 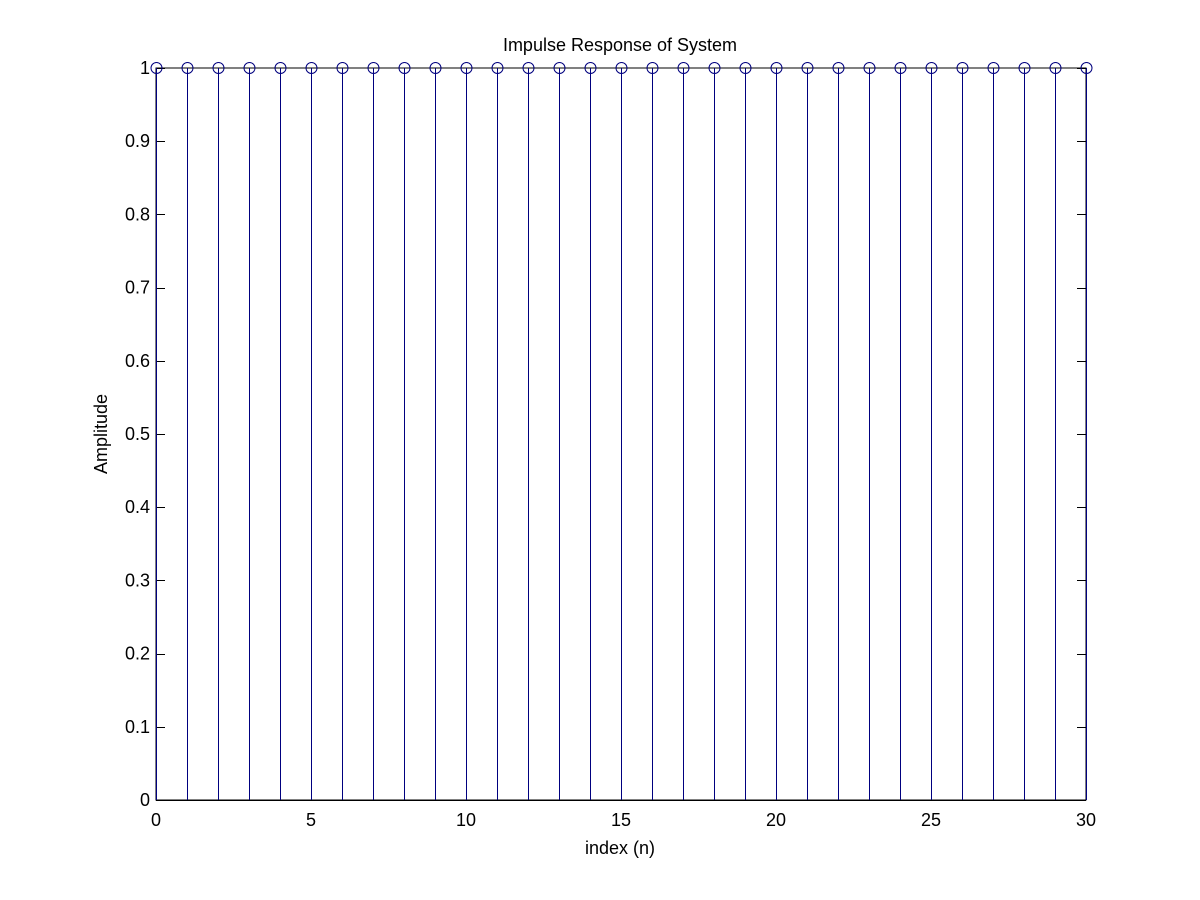 What do you see at coordinates (137, 434) in the screenshot?
I see `y-tick-label: 0.5` at bounding box center [137, 434].